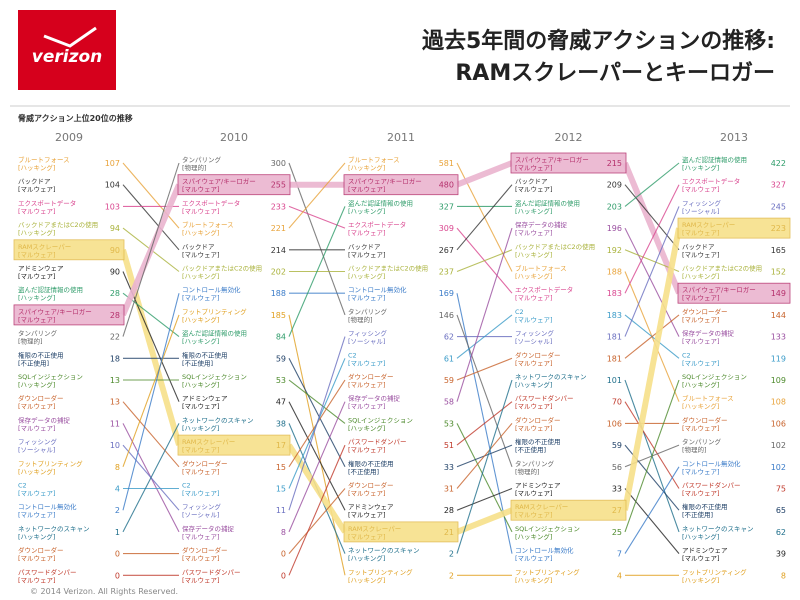 The width and height of the screenshot is (800, 600). I want to click on action-count: 233, so click(278, 206).